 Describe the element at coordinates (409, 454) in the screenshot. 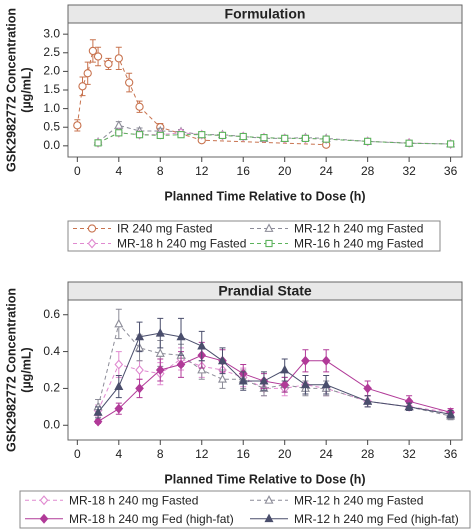

I see `x-tick-label: 32` at that location.